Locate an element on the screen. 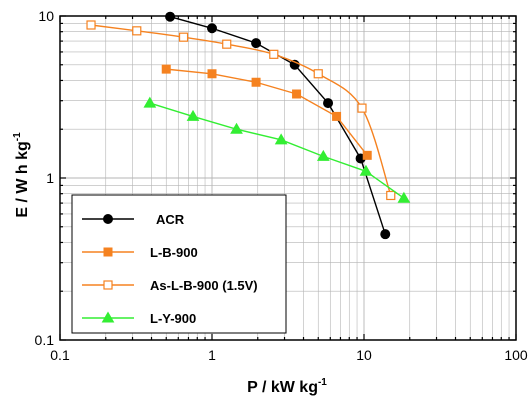  legend-label: ACR is located at coordinates (170, 219).